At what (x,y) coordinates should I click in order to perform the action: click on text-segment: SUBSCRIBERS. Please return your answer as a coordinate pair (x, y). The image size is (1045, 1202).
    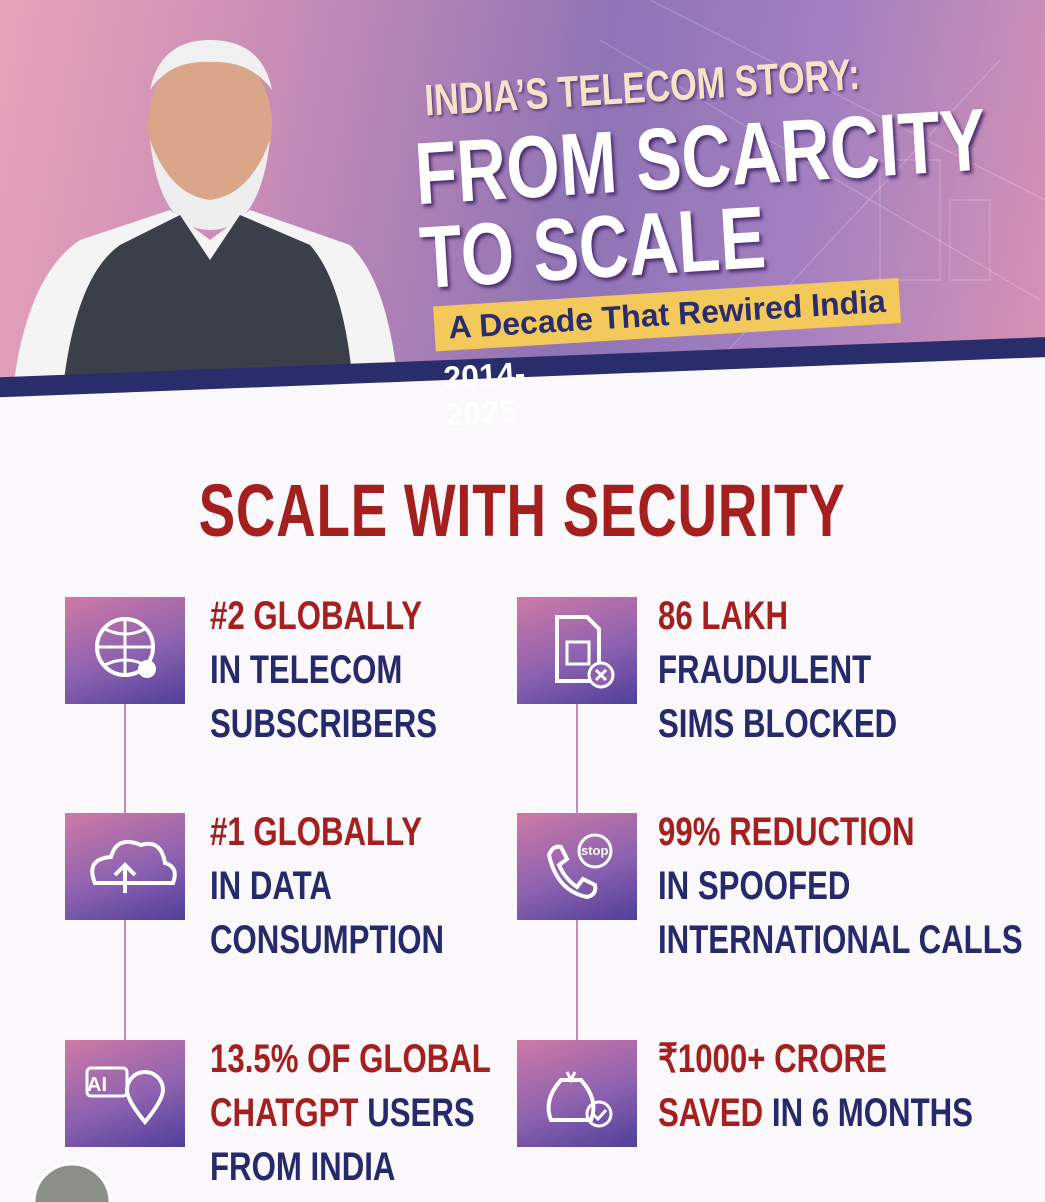
    Looking at the image, I should click on (324, 724).